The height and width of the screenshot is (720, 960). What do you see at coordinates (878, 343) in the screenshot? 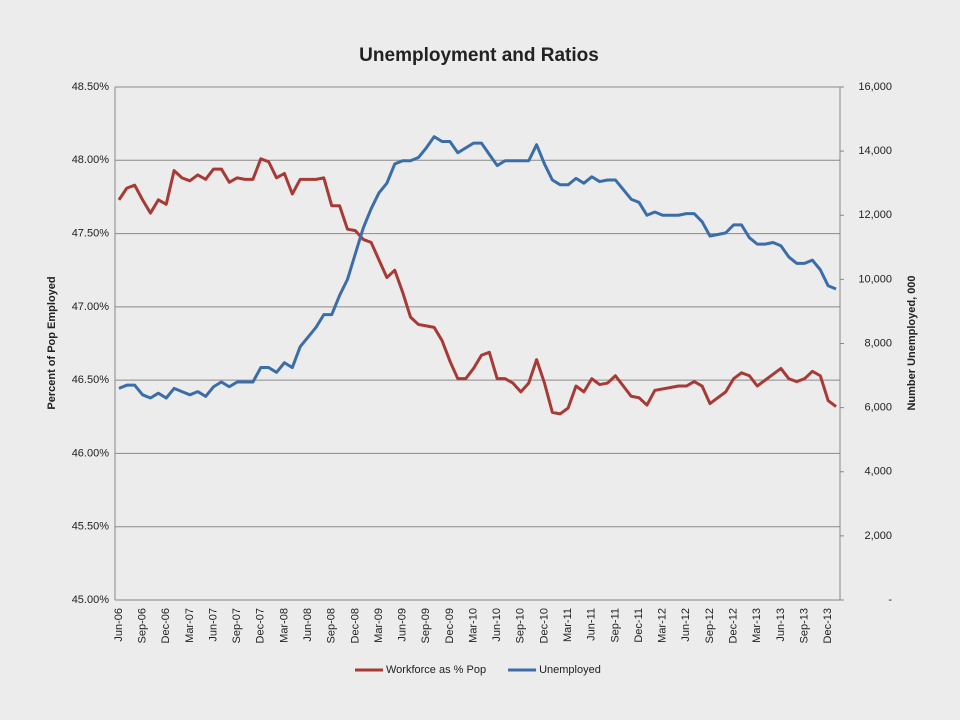
I see `y2-tick-label: 8,000` at bounding box center [878, 343].